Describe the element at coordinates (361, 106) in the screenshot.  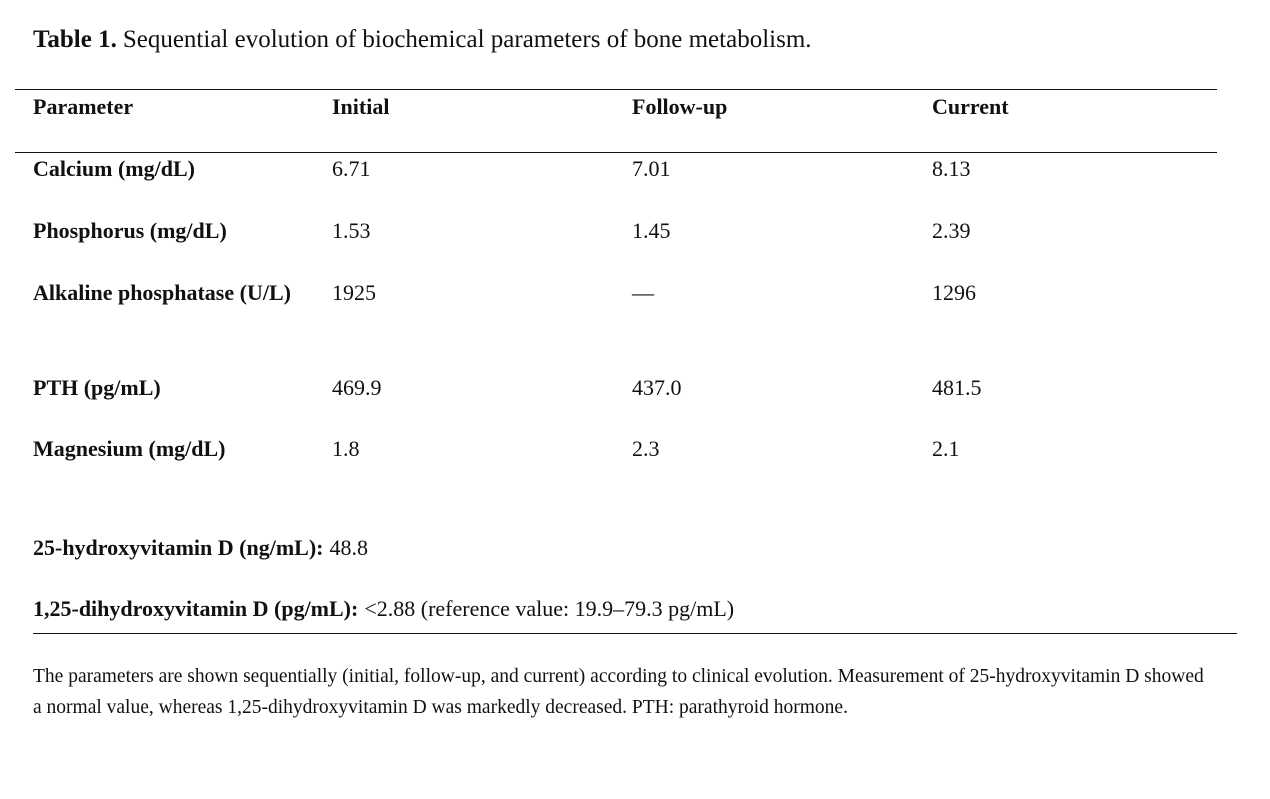
I see `header-cell: Initial` at that location.